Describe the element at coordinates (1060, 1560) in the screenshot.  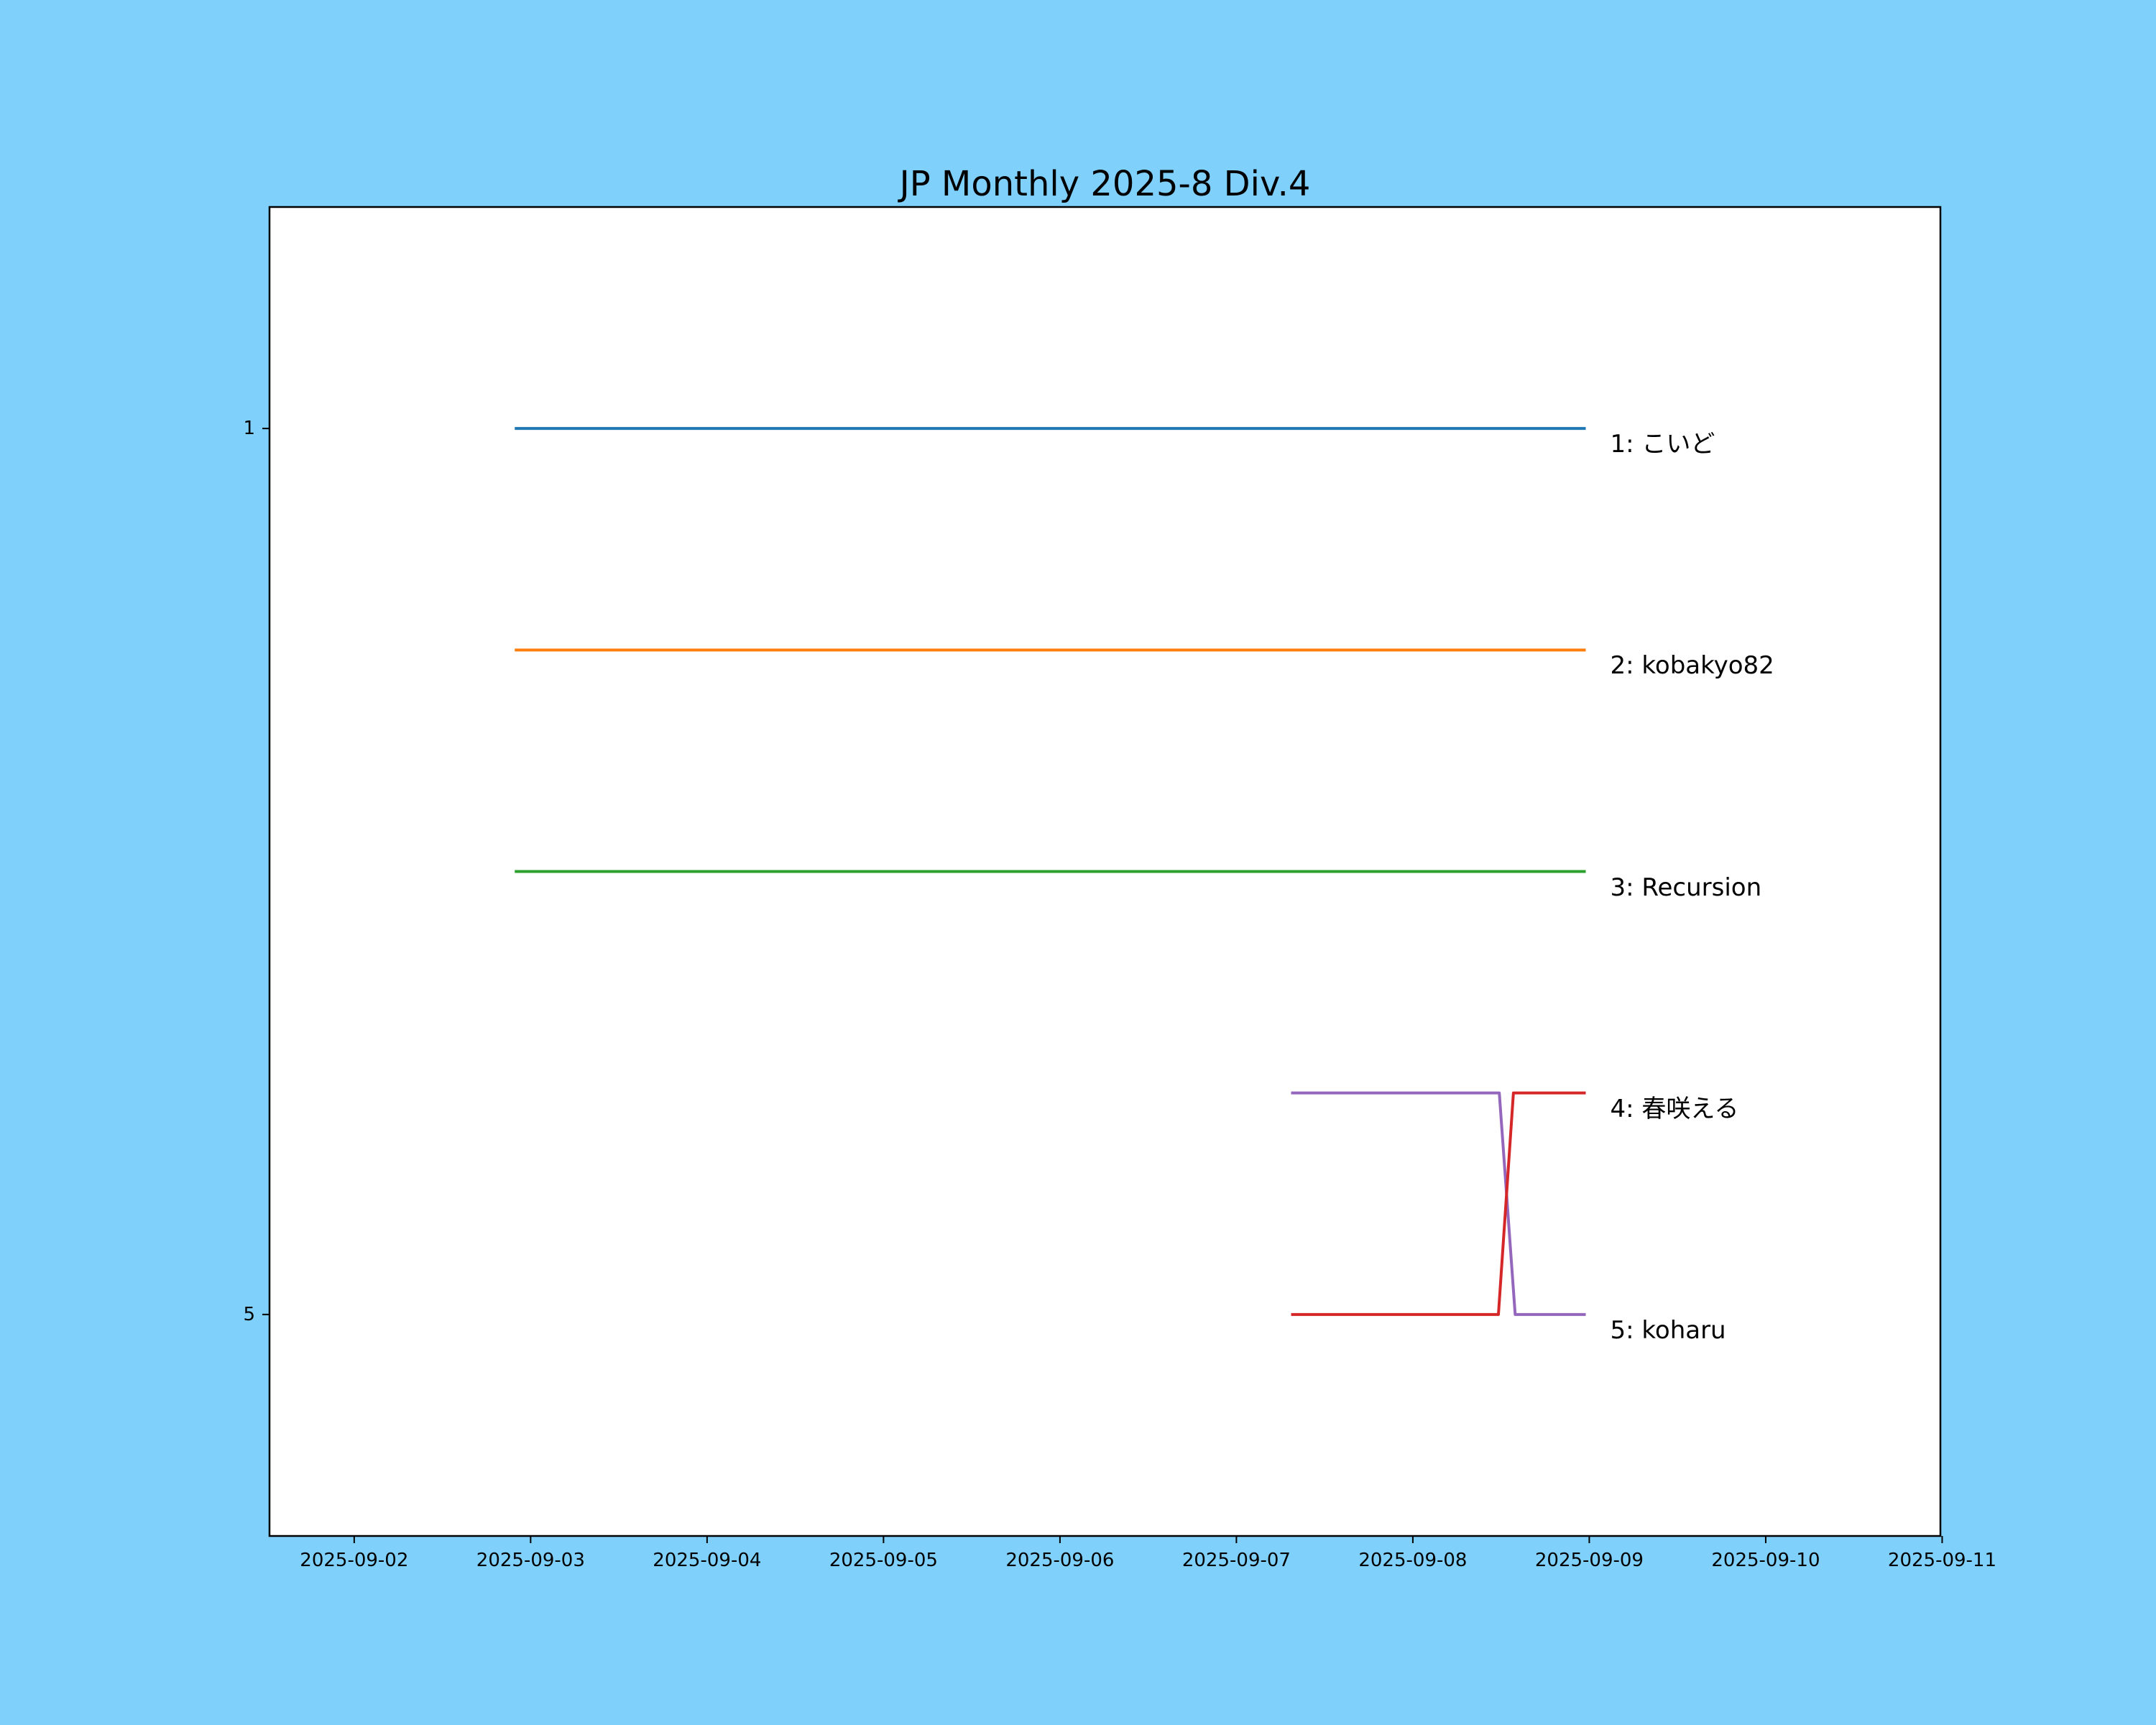
I see `x-tick-label: 2025-09-06` at that location.